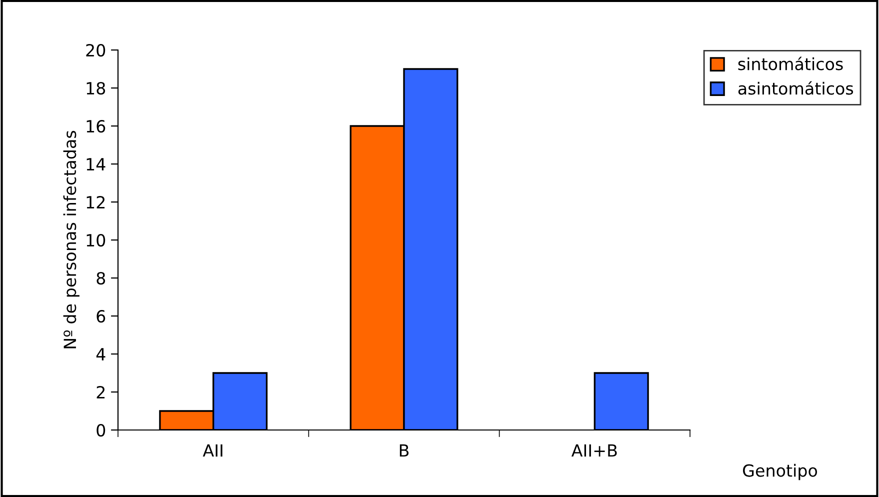  What do you see at coordinates (96, 164) in the screenshot?
I see `y-tick-label: 14` at bounding box center [96, 164].